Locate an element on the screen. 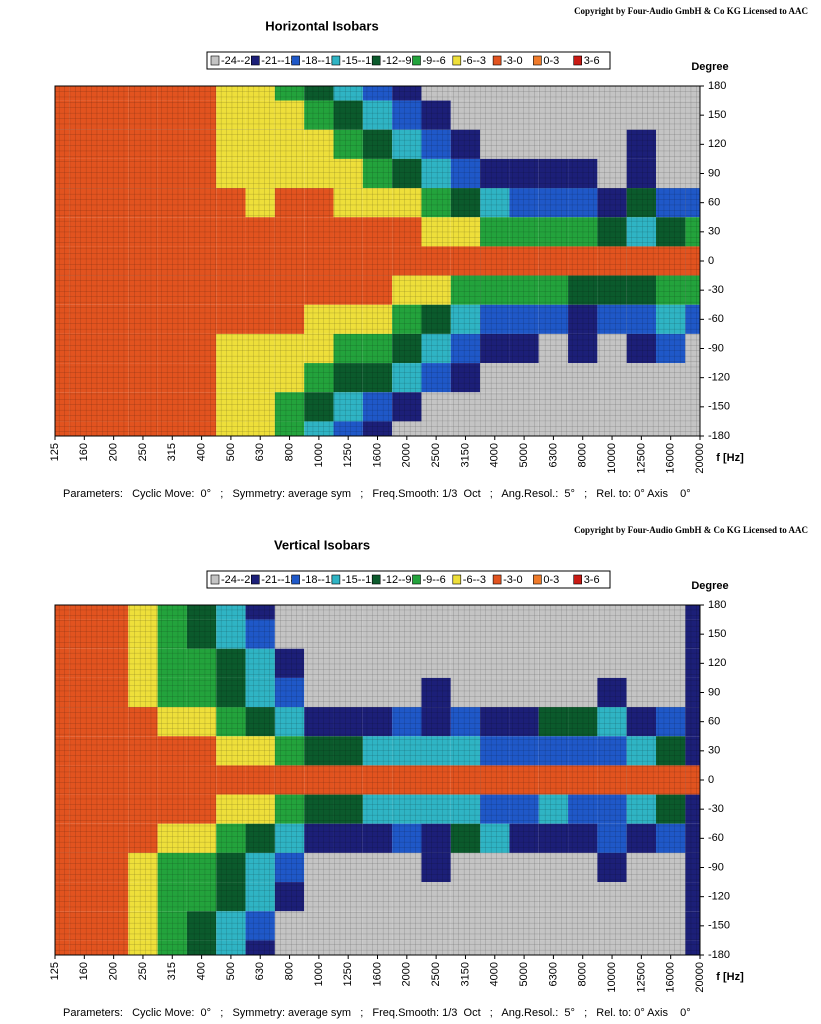 The height and width of the screenshot is (1024, 821). y-tick-label: 90 is located at coordinates (714, 692).